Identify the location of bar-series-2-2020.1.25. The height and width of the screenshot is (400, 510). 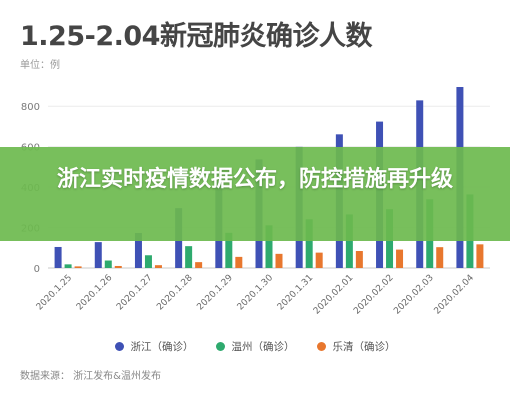
(78, 267).